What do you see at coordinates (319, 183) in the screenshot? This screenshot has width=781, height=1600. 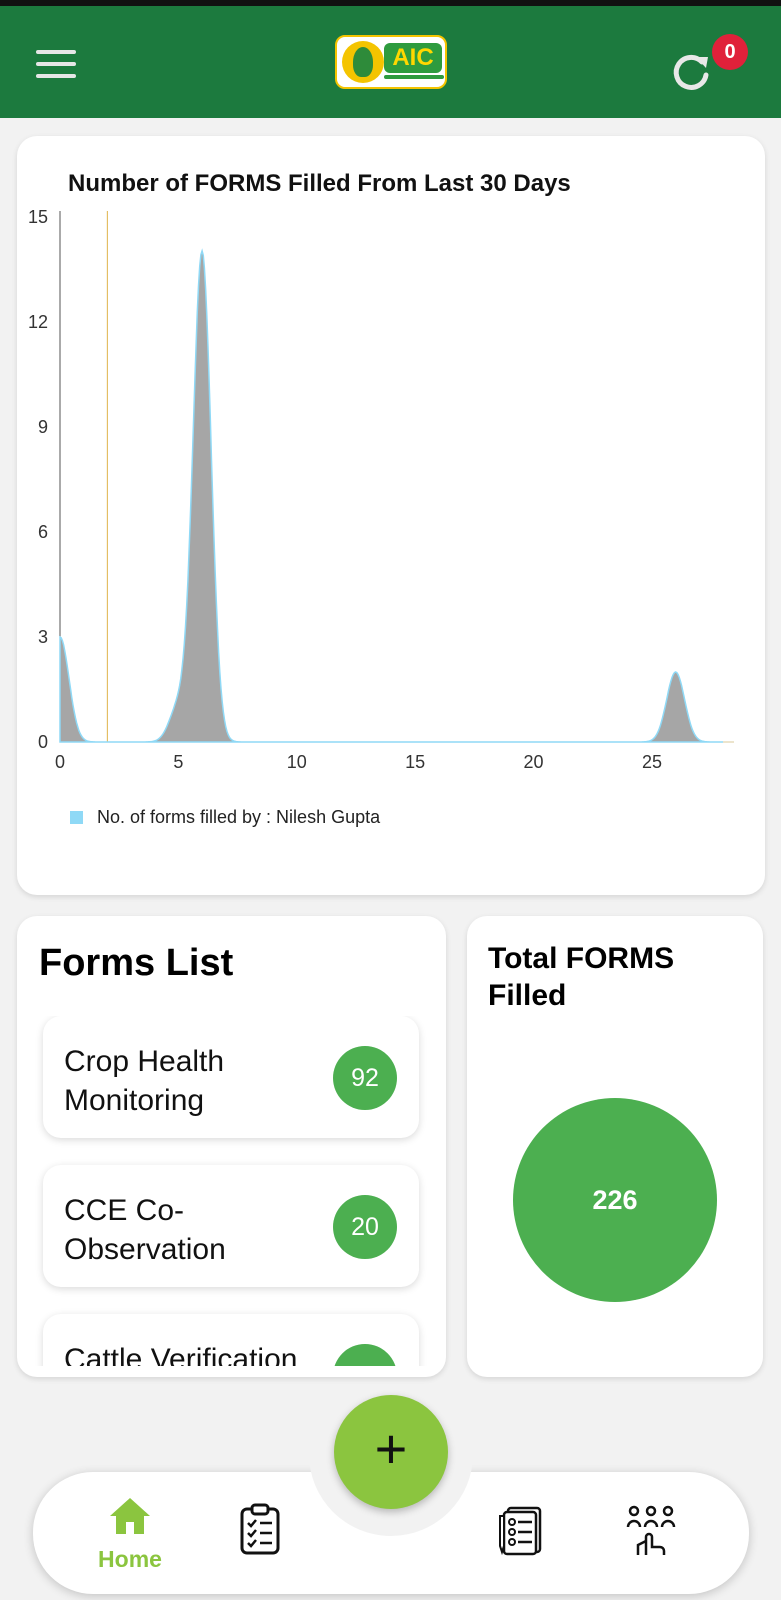 I see `chart-title: Number of FORMS Filled From Last 30 Days` at bounding box center [319, 183].